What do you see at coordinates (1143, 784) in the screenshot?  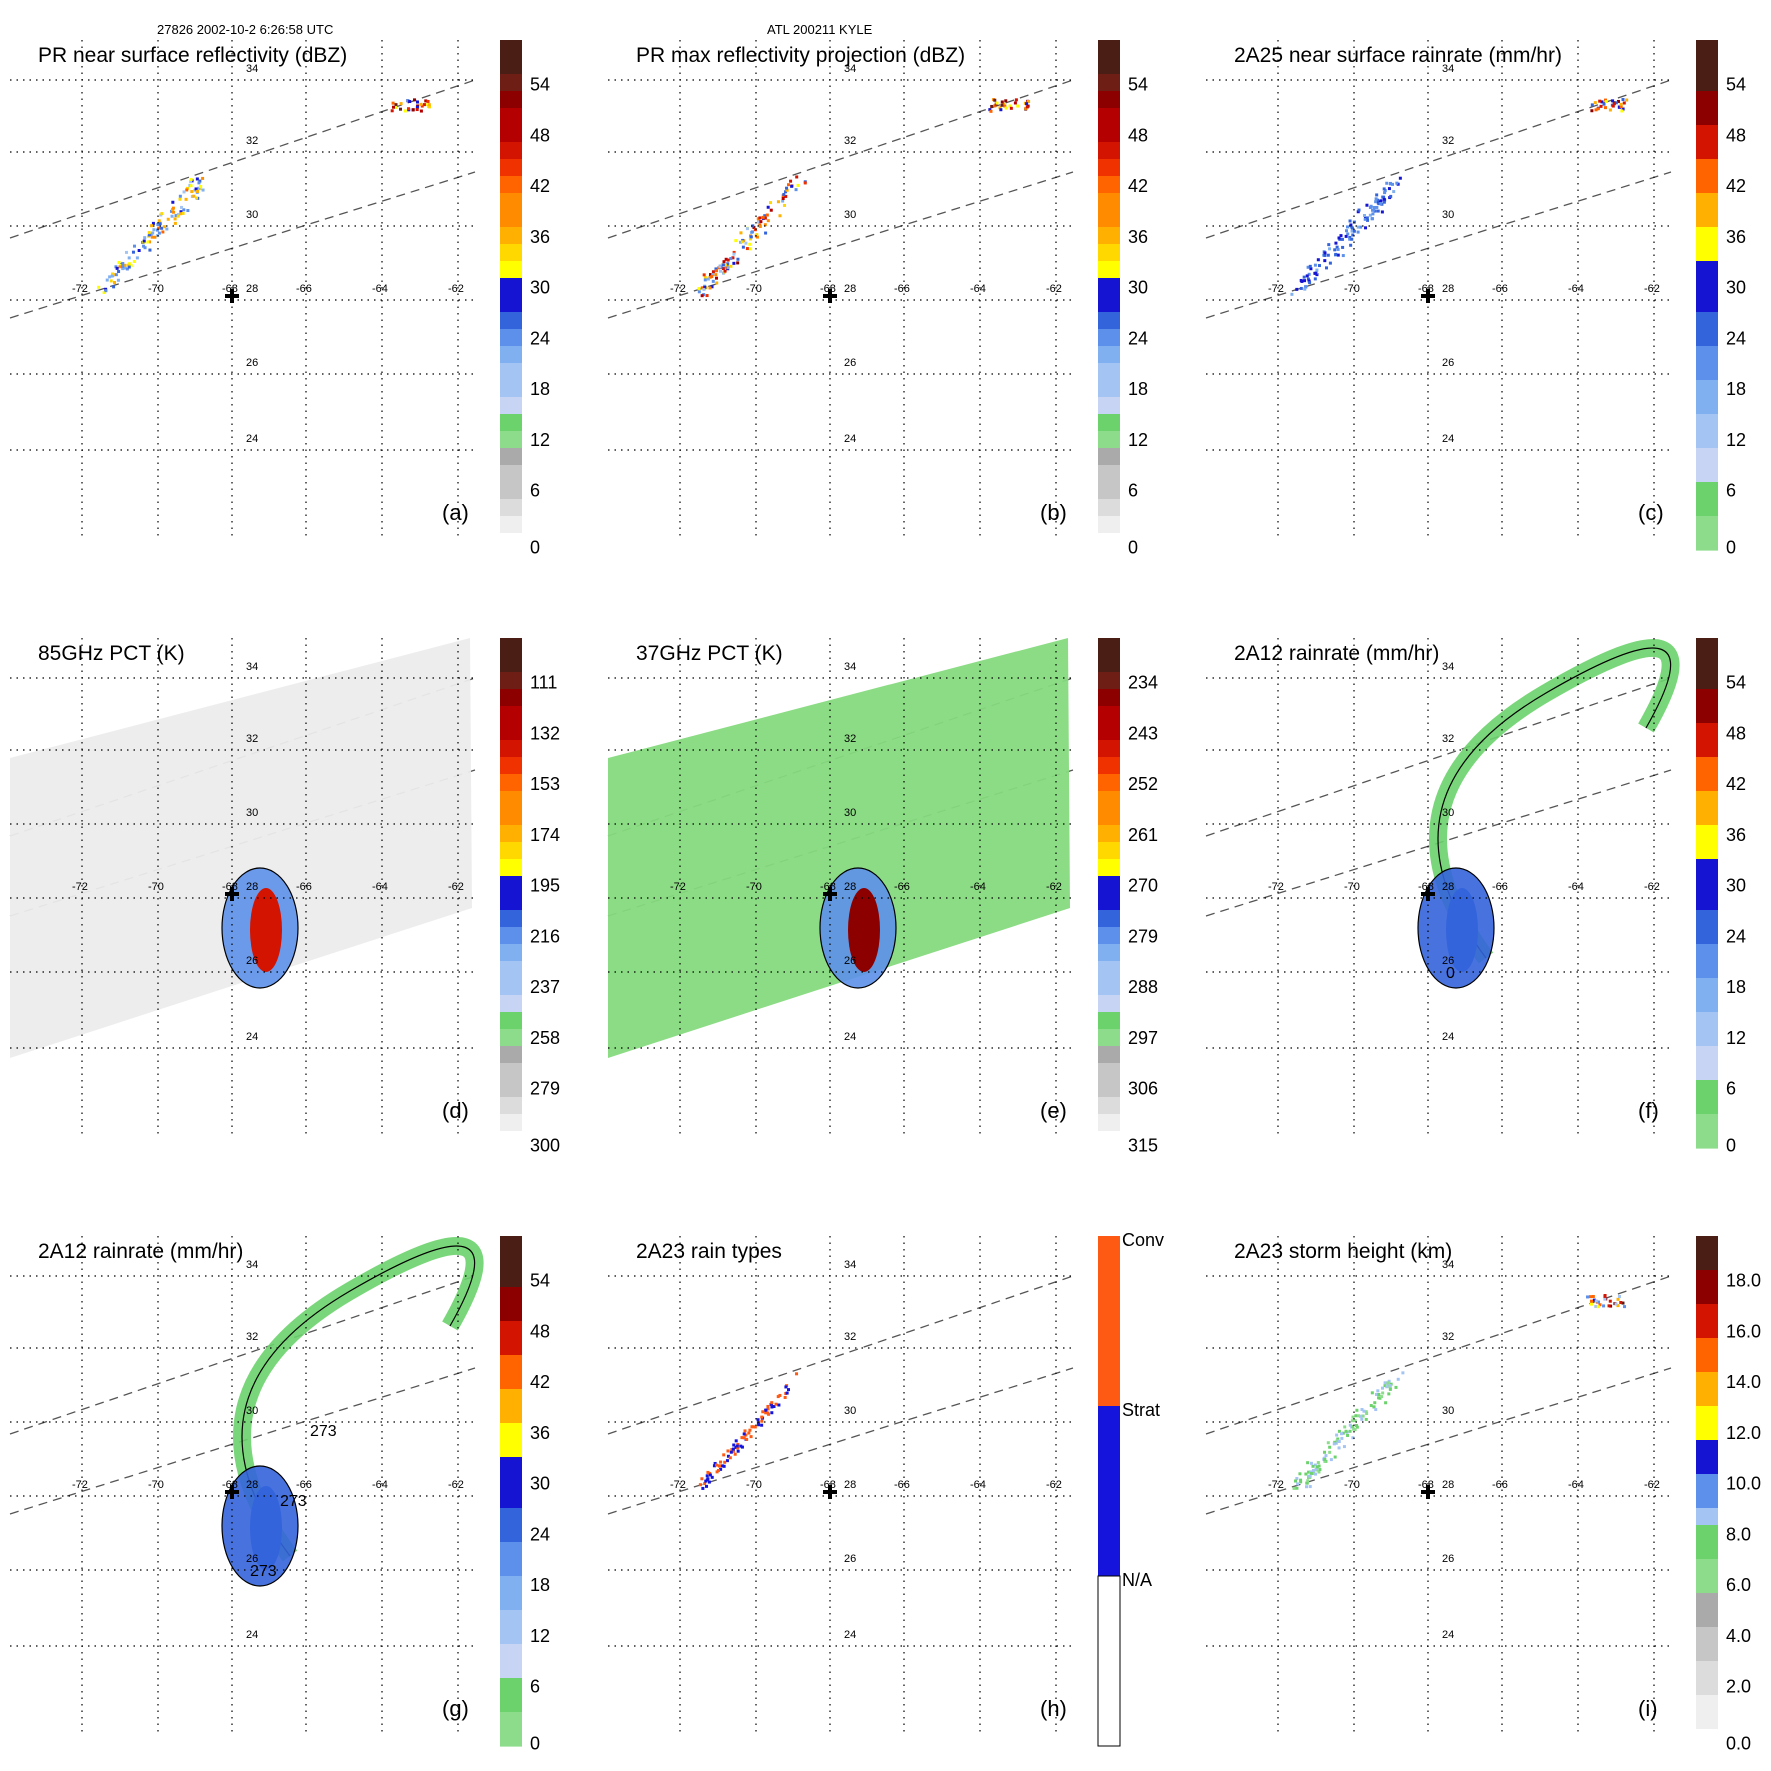 I see `colorbar-tick: 252` at bounding box center [1143, 784].